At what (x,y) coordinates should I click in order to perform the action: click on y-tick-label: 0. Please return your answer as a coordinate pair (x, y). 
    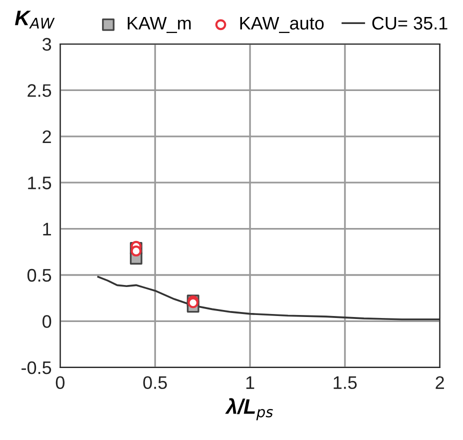
    Looking at the image, I should click on (47, 321).